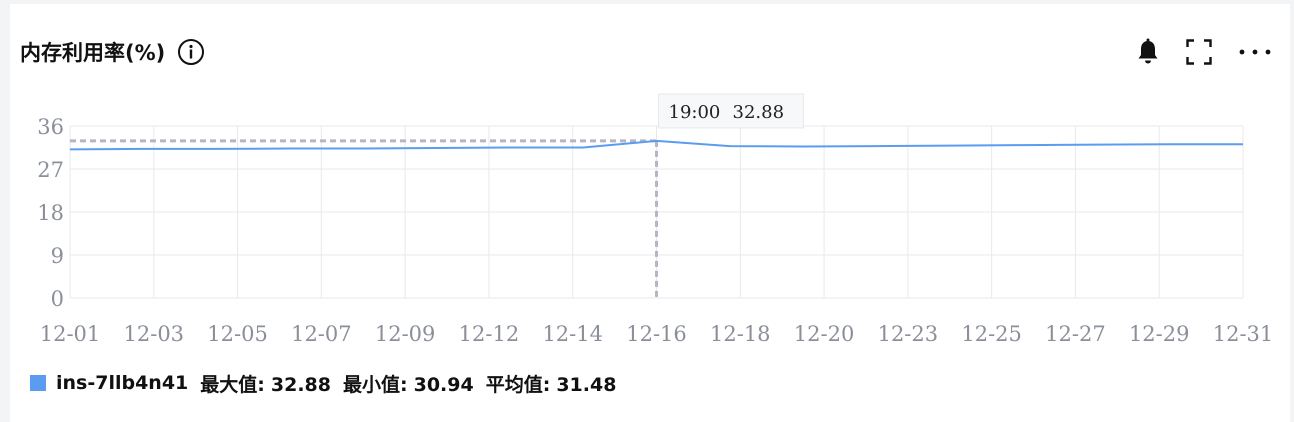  Describe the element at coordinates (232, 384) in the screenshot. I see `legend-max-label: 最大值:` at that location.